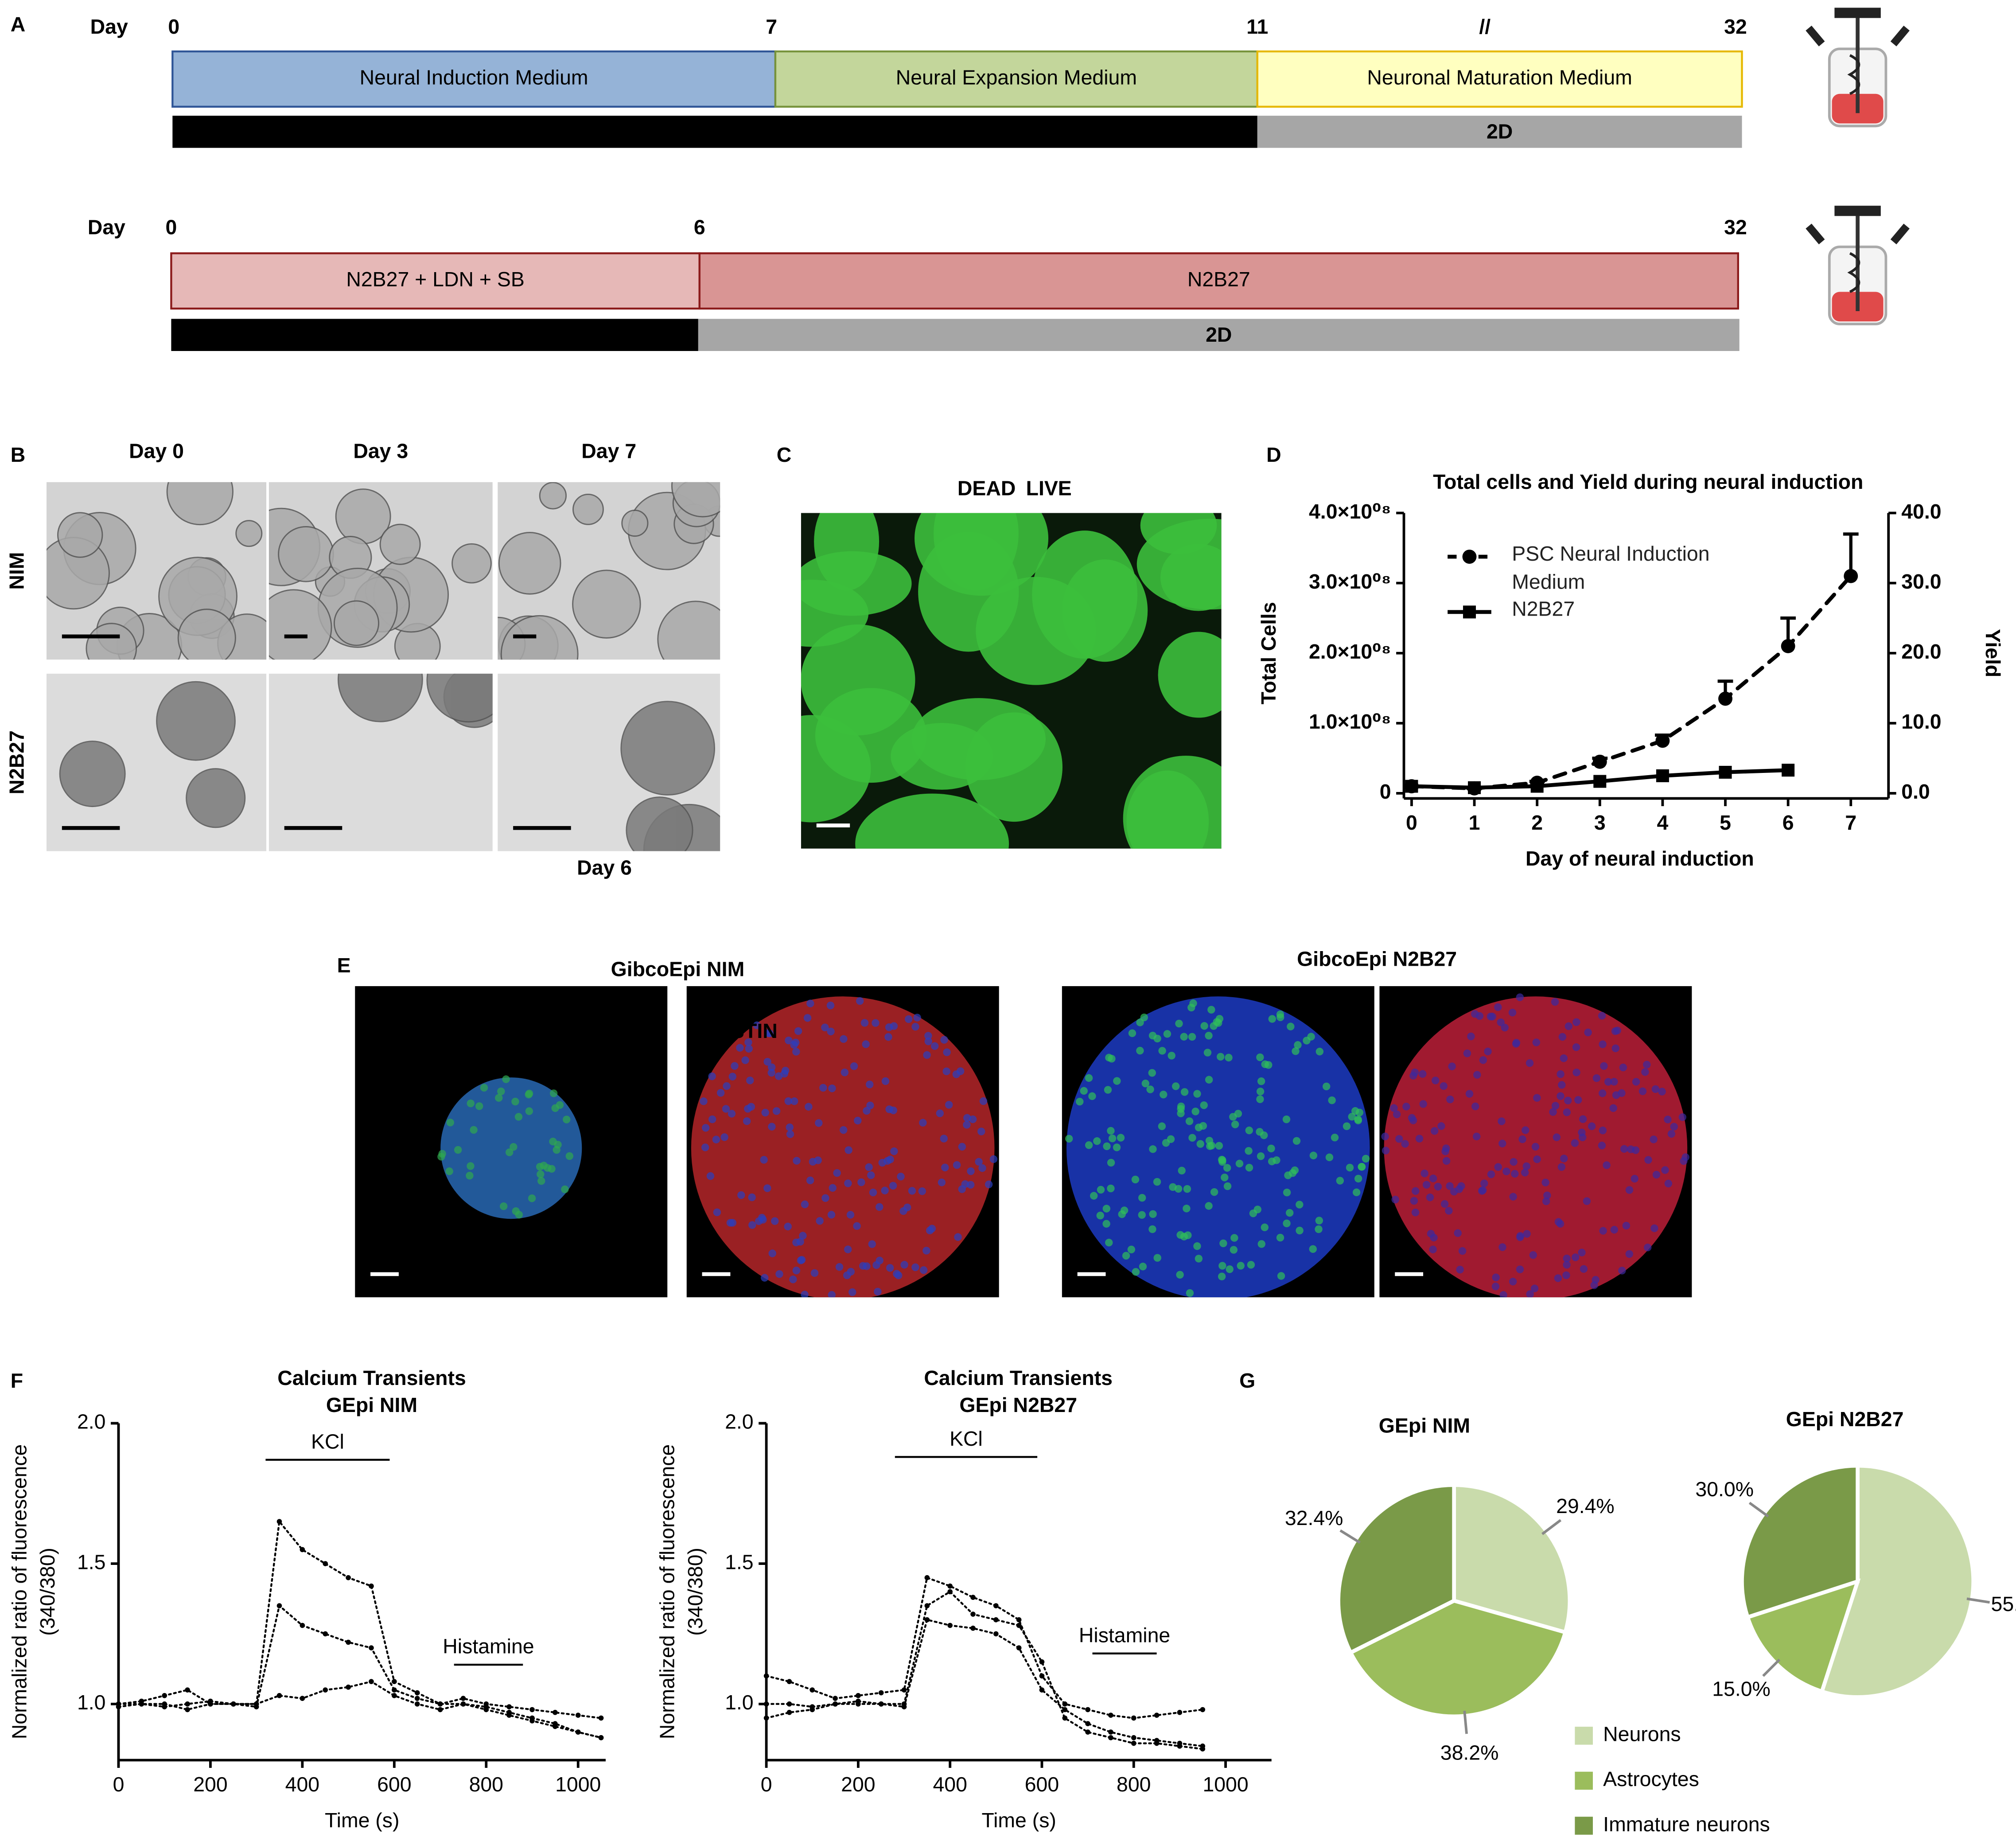 The image size is (2016, 1845). I want to click on chart-title: Calcium Transients, so click(1019, 1378).